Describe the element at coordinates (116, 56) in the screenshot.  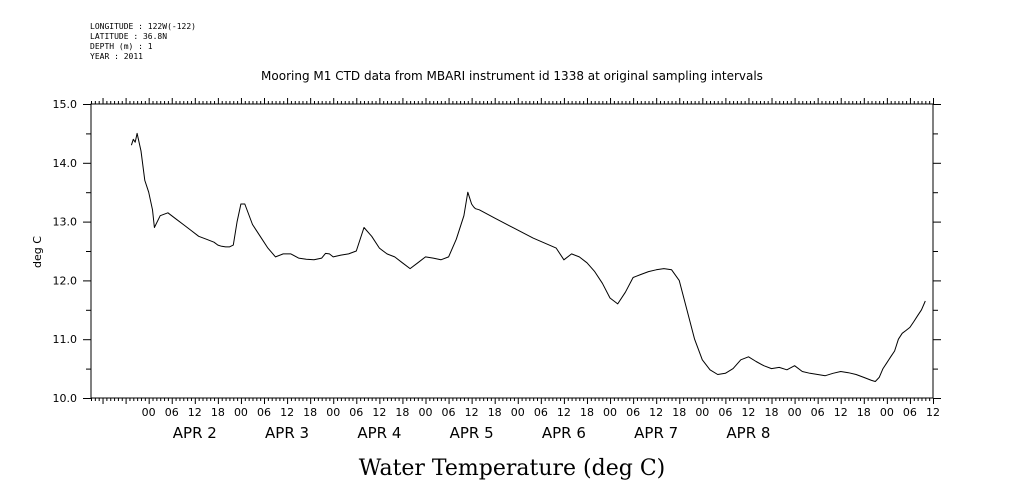
I see `year-label: YEAR : 2011` at that location.